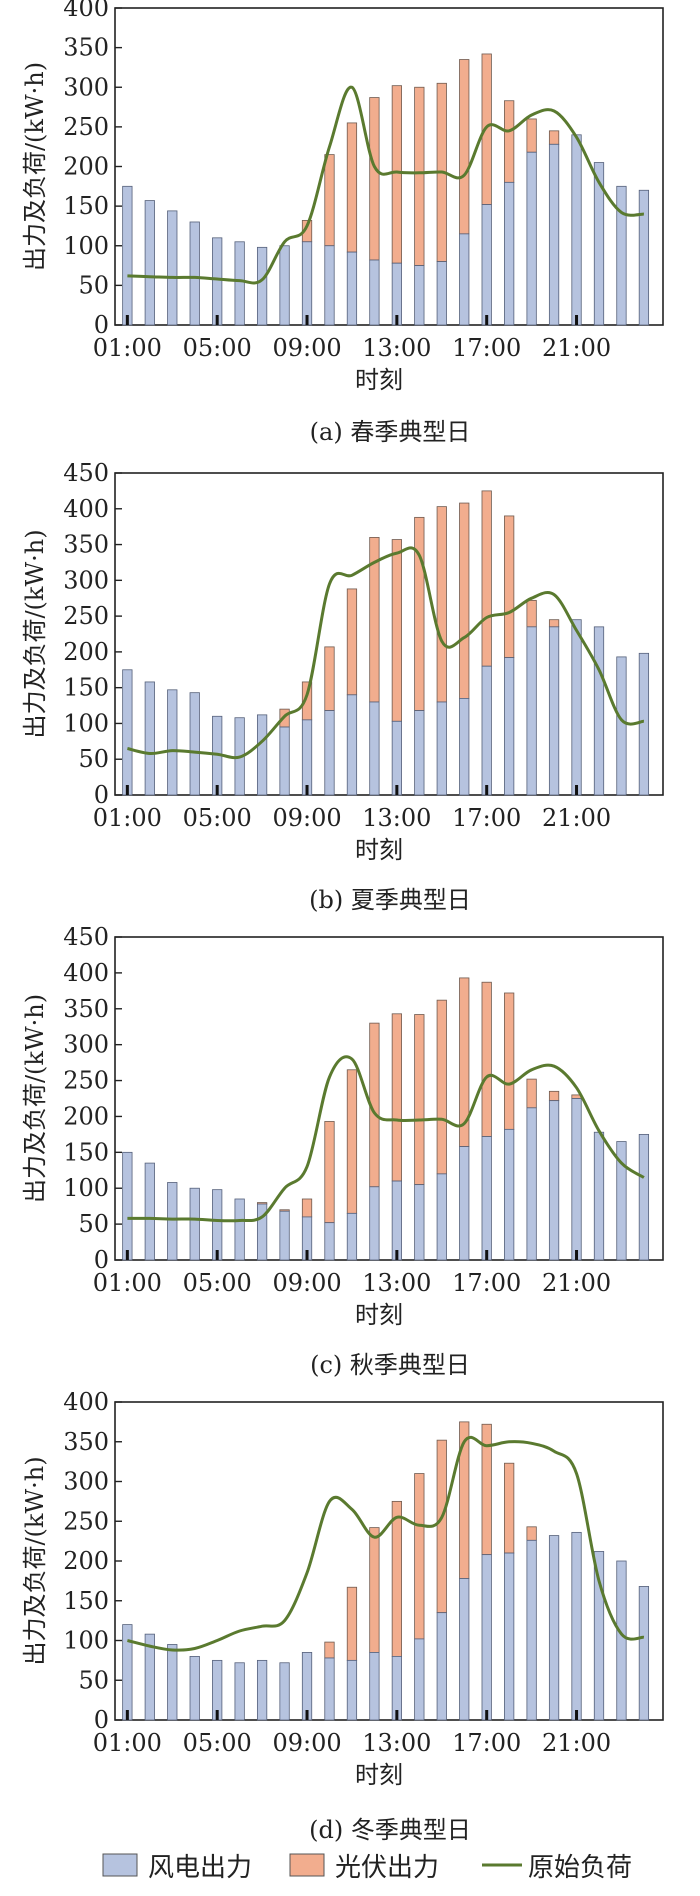 The image size is (700, 1896). What do you see at coordinates (86, 652) in the screenshot?
I see `y-tick-label: 200` at bounding box center [86, 652].